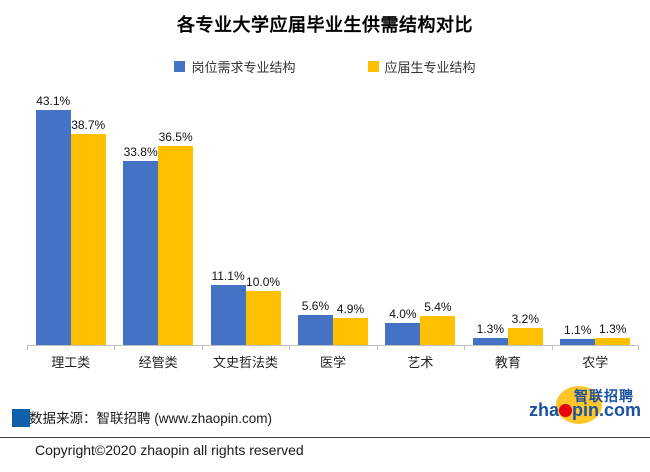  What do you see at coordinates (315, 322) in the screenshot?
I see `bar: 5.6%` at bounding box center [315, 322].